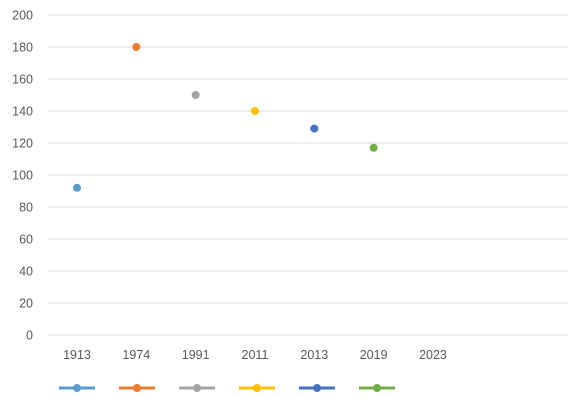 The width and height of the screenshot is (578, 397). I want to click on y-tick-label: 80, so click(26, 208).